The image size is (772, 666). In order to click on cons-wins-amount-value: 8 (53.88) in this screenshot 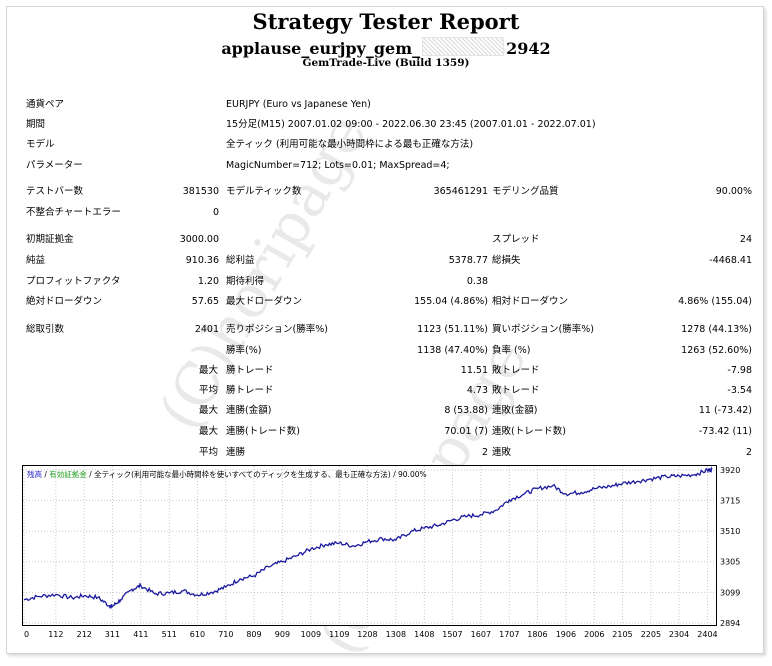, I will do `click(466, 410)`.